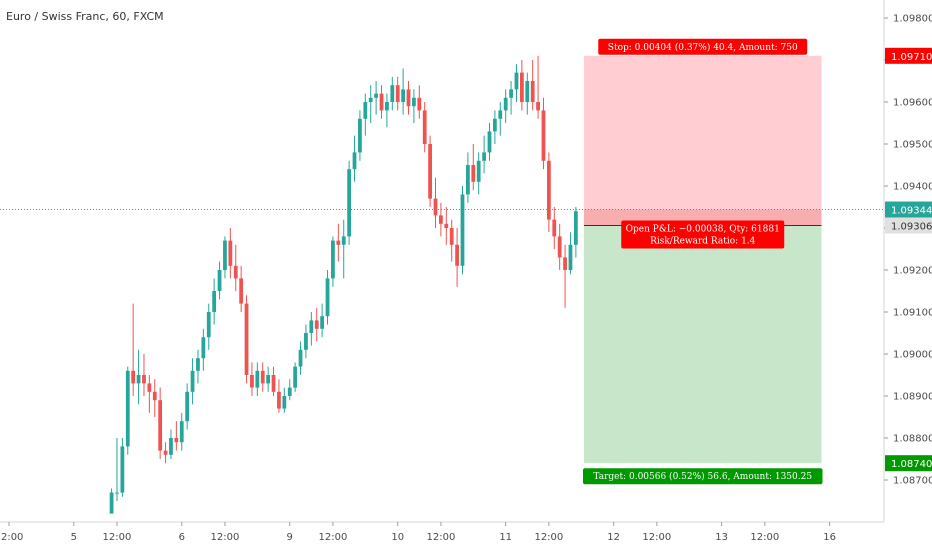 Image resolution: width=932 pixels, height=550 pixels. What do you see at coordinates (912, 103) in the screenshot?
I see `y-tick-label: 1.09600` at bounding box center [912, 103].